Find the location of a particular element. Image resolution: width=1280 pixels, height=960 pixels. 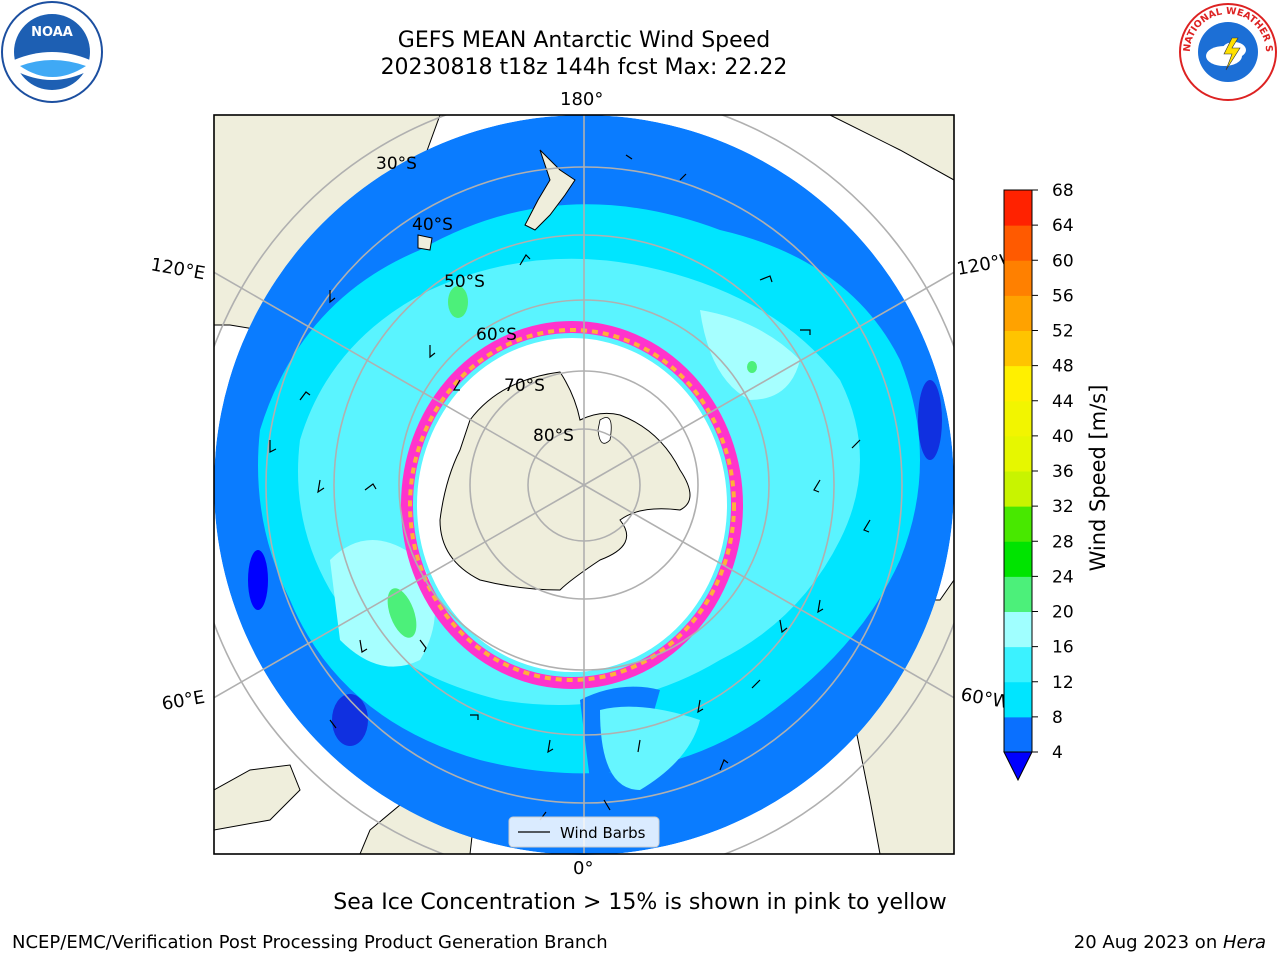

colorbar-tick-label: 12 is located at coordinates (1063, 683).